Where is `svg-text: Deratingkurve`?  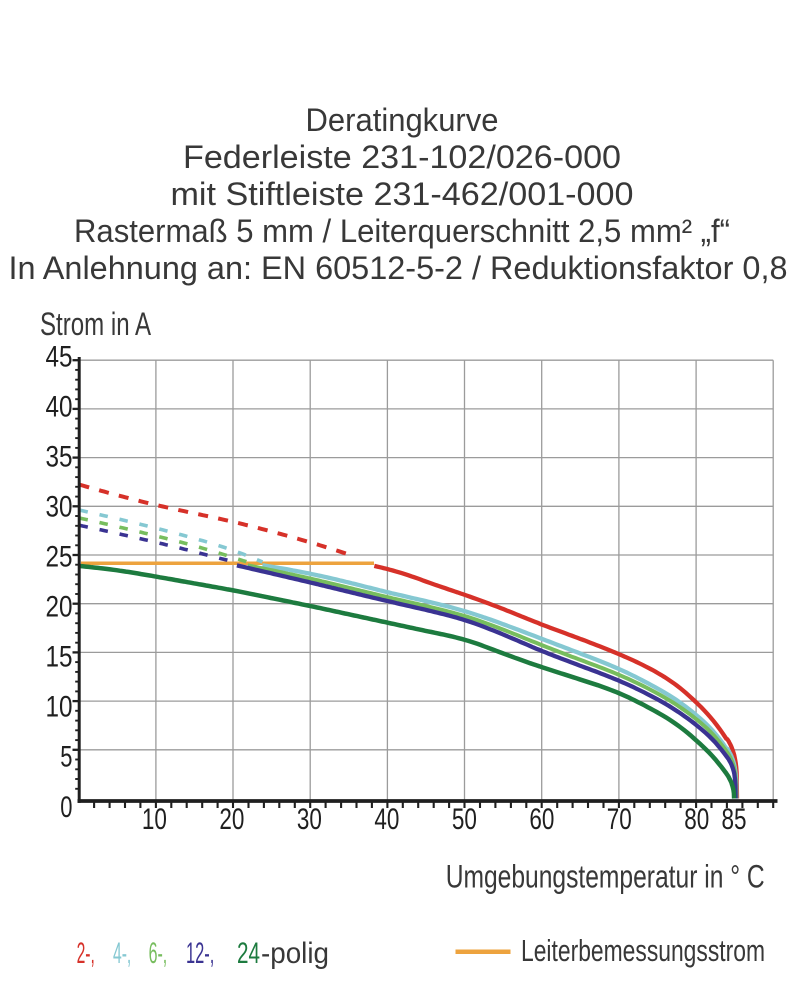 svg-text: Deratingkurve is located at coordinates (402, 120).